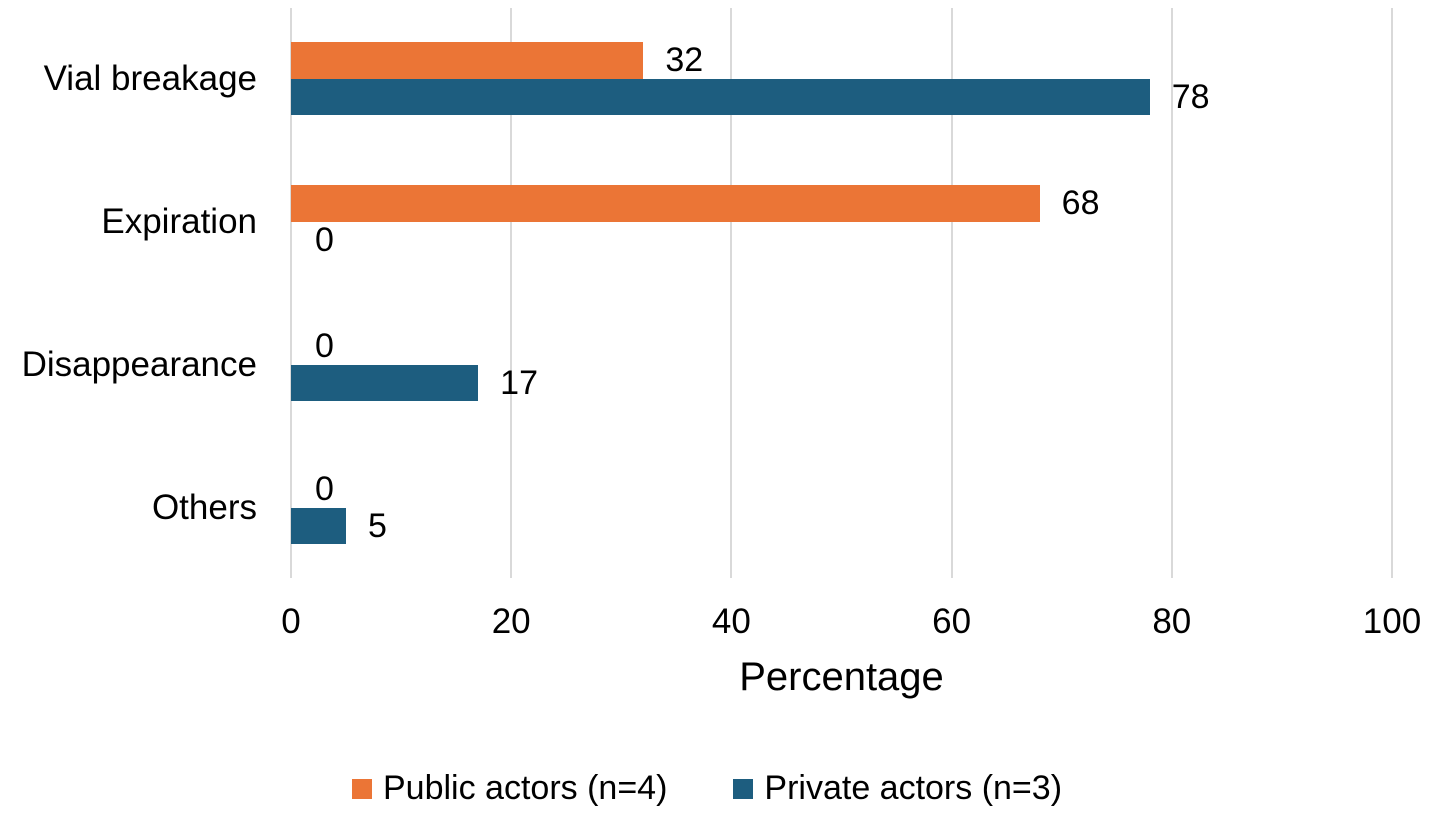 The image size is (1429, 817). I want to click on category-label-others: Others, so click(204, 507).